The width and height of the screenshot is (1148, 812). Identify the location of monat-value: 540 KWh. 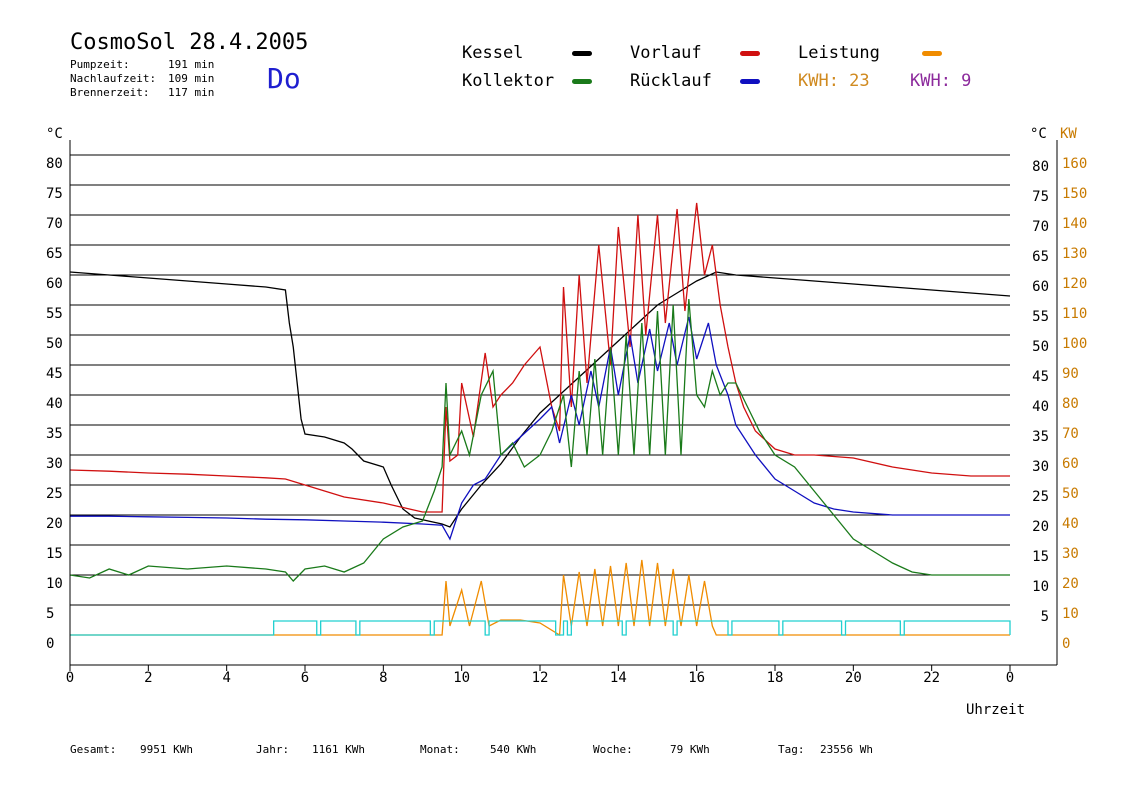
(513, 749).